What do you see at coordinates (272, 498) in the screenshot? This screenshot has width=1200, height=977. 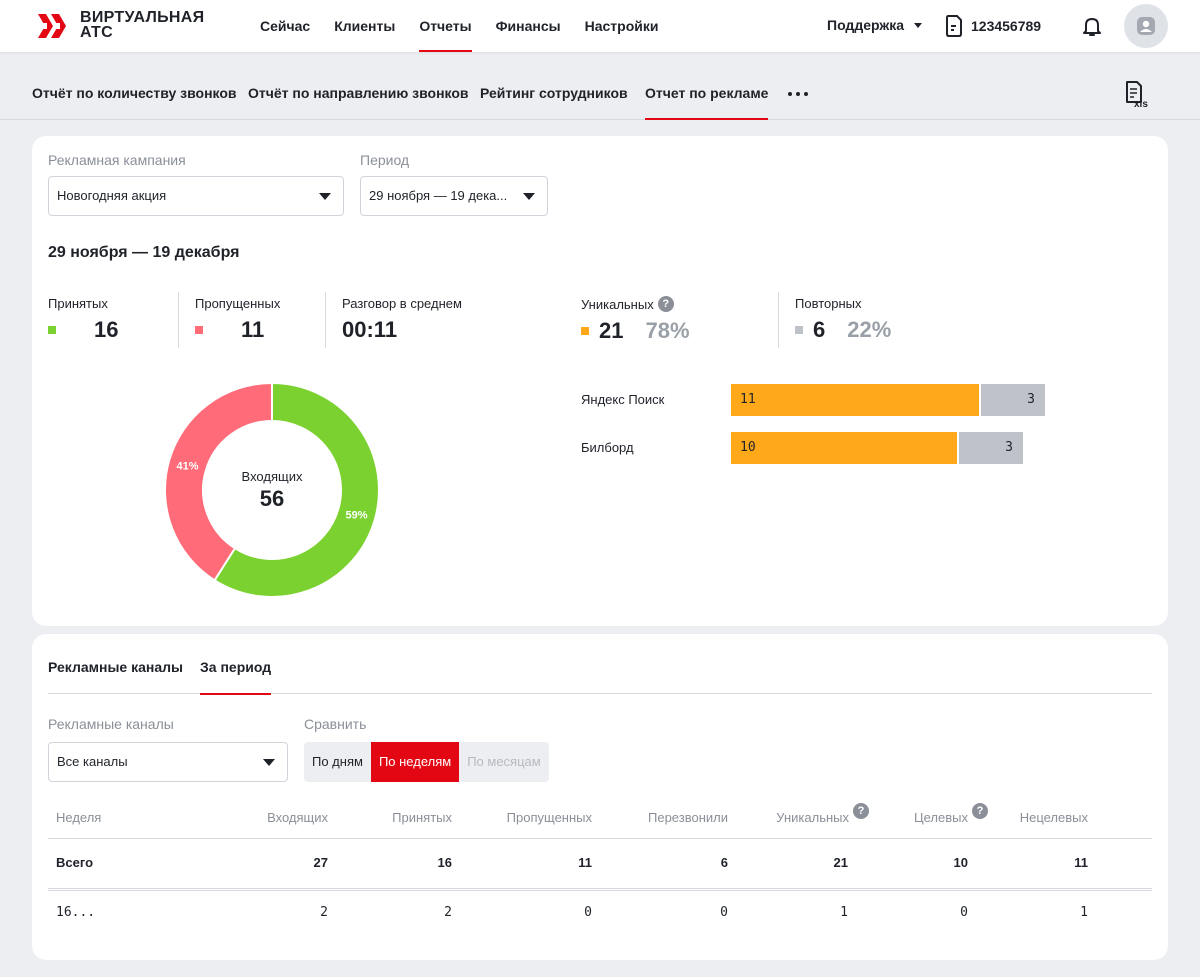 I see `donut-center-value: 56` at bounding box center [272, 498].